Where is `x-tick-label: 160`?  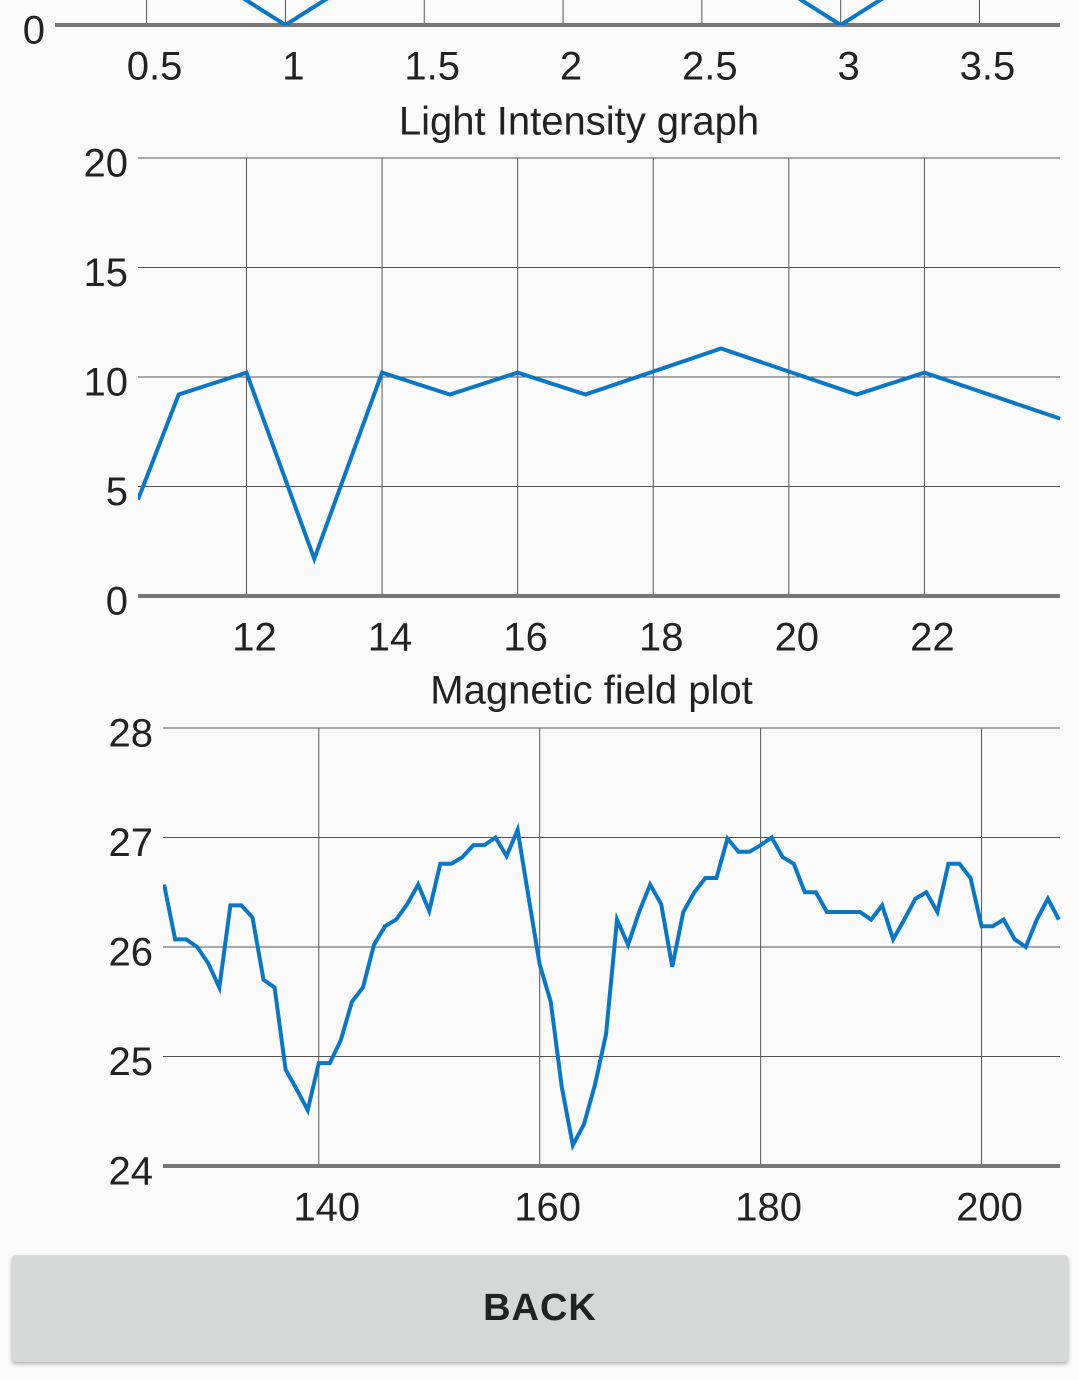
x-tick-label: 160 is located at coordinates (547, 1208).